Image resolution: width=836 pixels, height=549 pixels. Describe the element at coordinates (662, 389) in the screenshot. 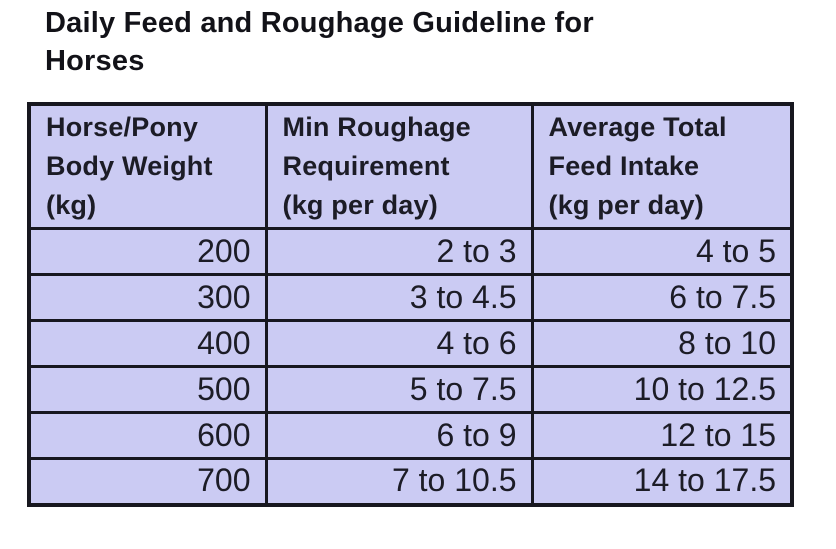

I see `cell-total-feed-intake: 10 to 12.5` at that location.